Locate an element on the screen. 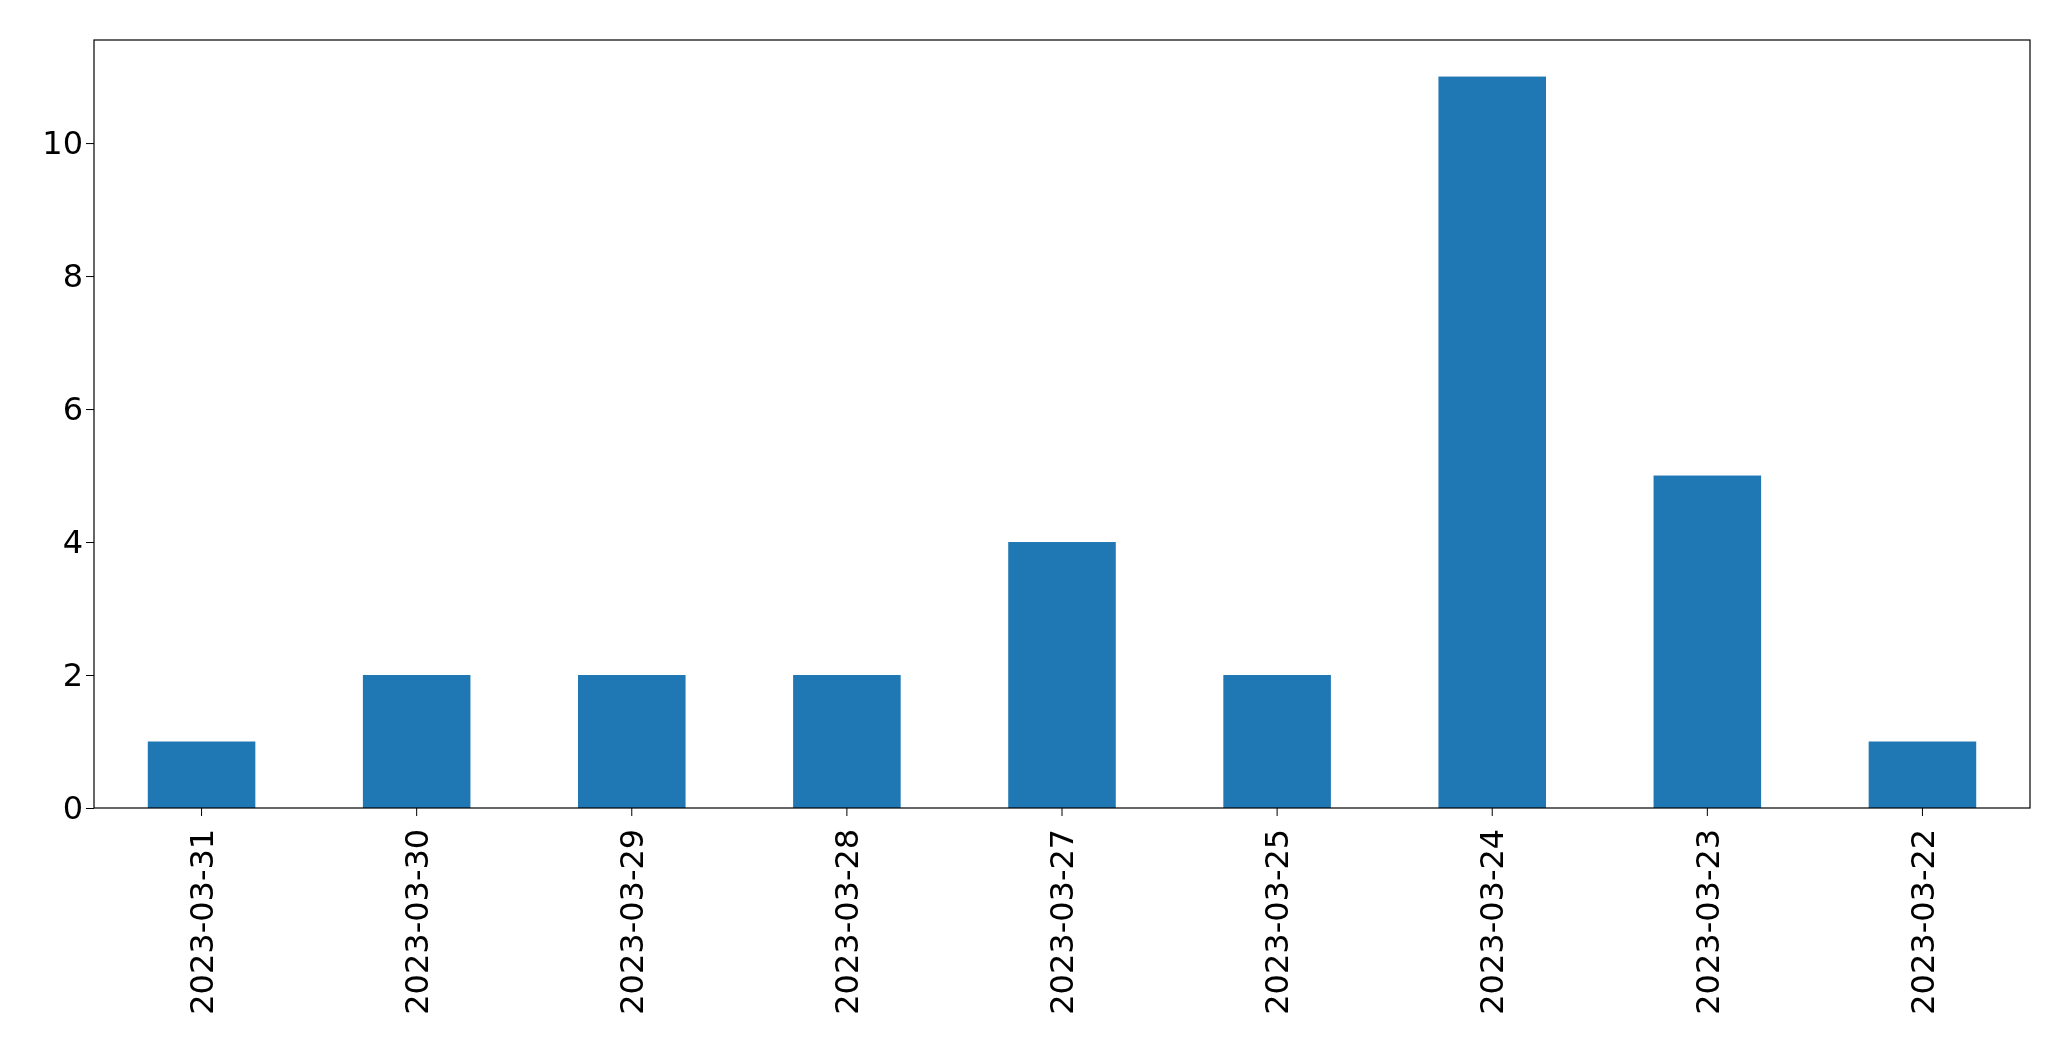  y-tick-label: 0 is located at coordinates (72, 807).